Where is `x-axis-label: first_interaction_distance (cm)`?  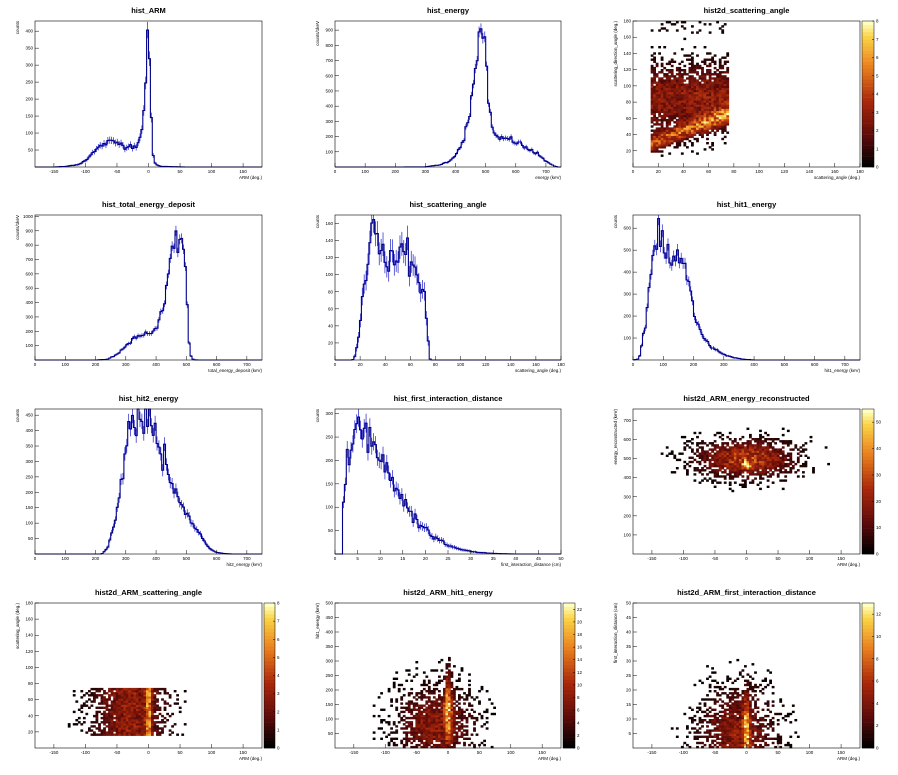 x-axis-label: first_interaction_distance (cm) is located at coordinates (531, 564).